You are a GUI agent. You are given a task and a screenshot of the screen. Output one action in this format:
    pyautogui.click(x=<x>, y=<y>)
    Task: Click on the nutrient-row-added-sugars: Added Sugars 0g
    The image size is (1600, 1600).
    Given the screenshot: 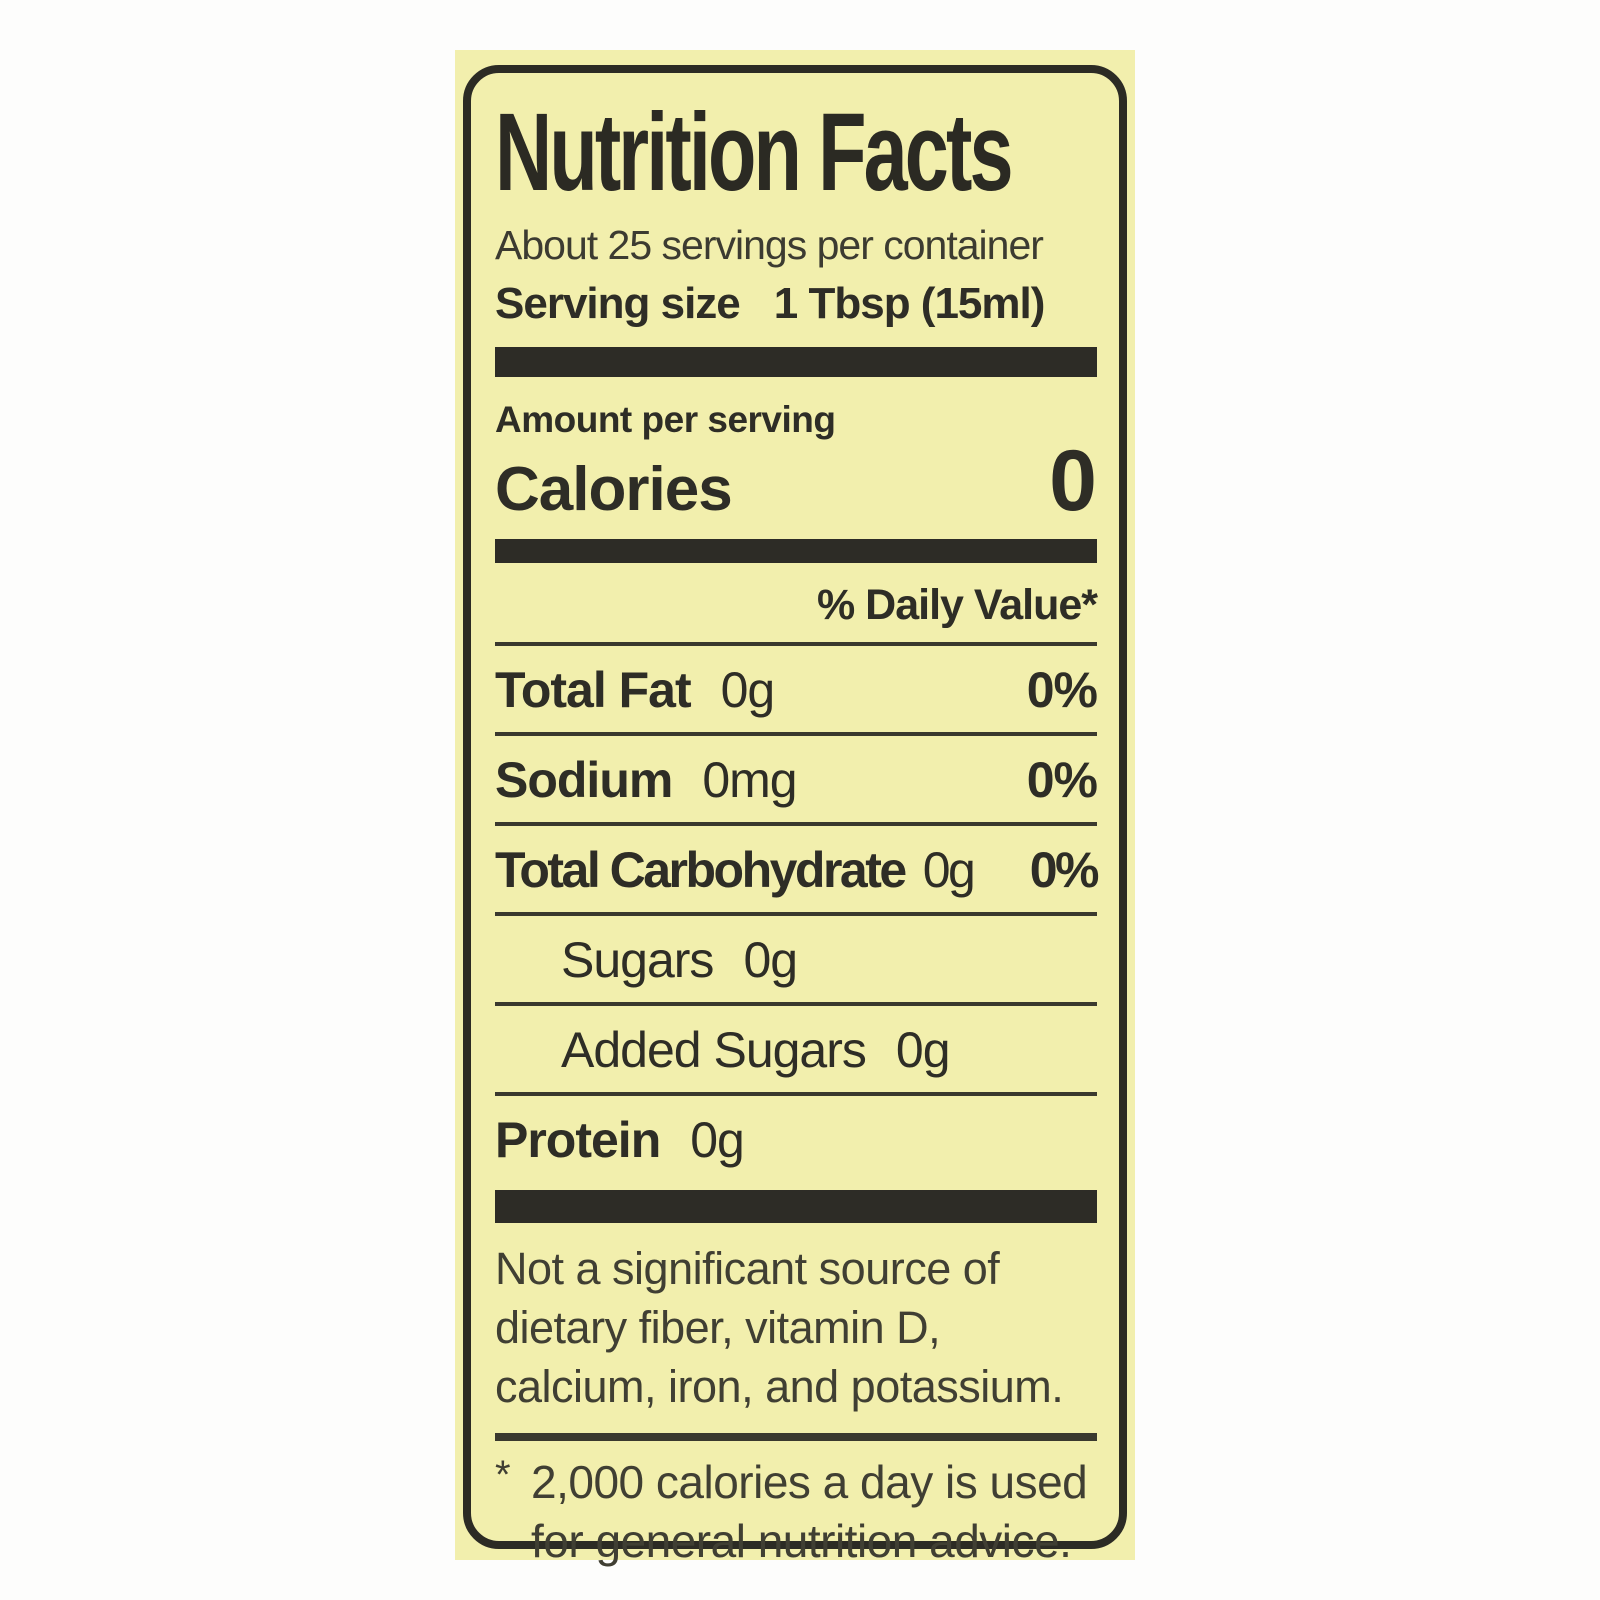 What is the action you would take?
    pyautogui.click(x=796, y=1049)
    